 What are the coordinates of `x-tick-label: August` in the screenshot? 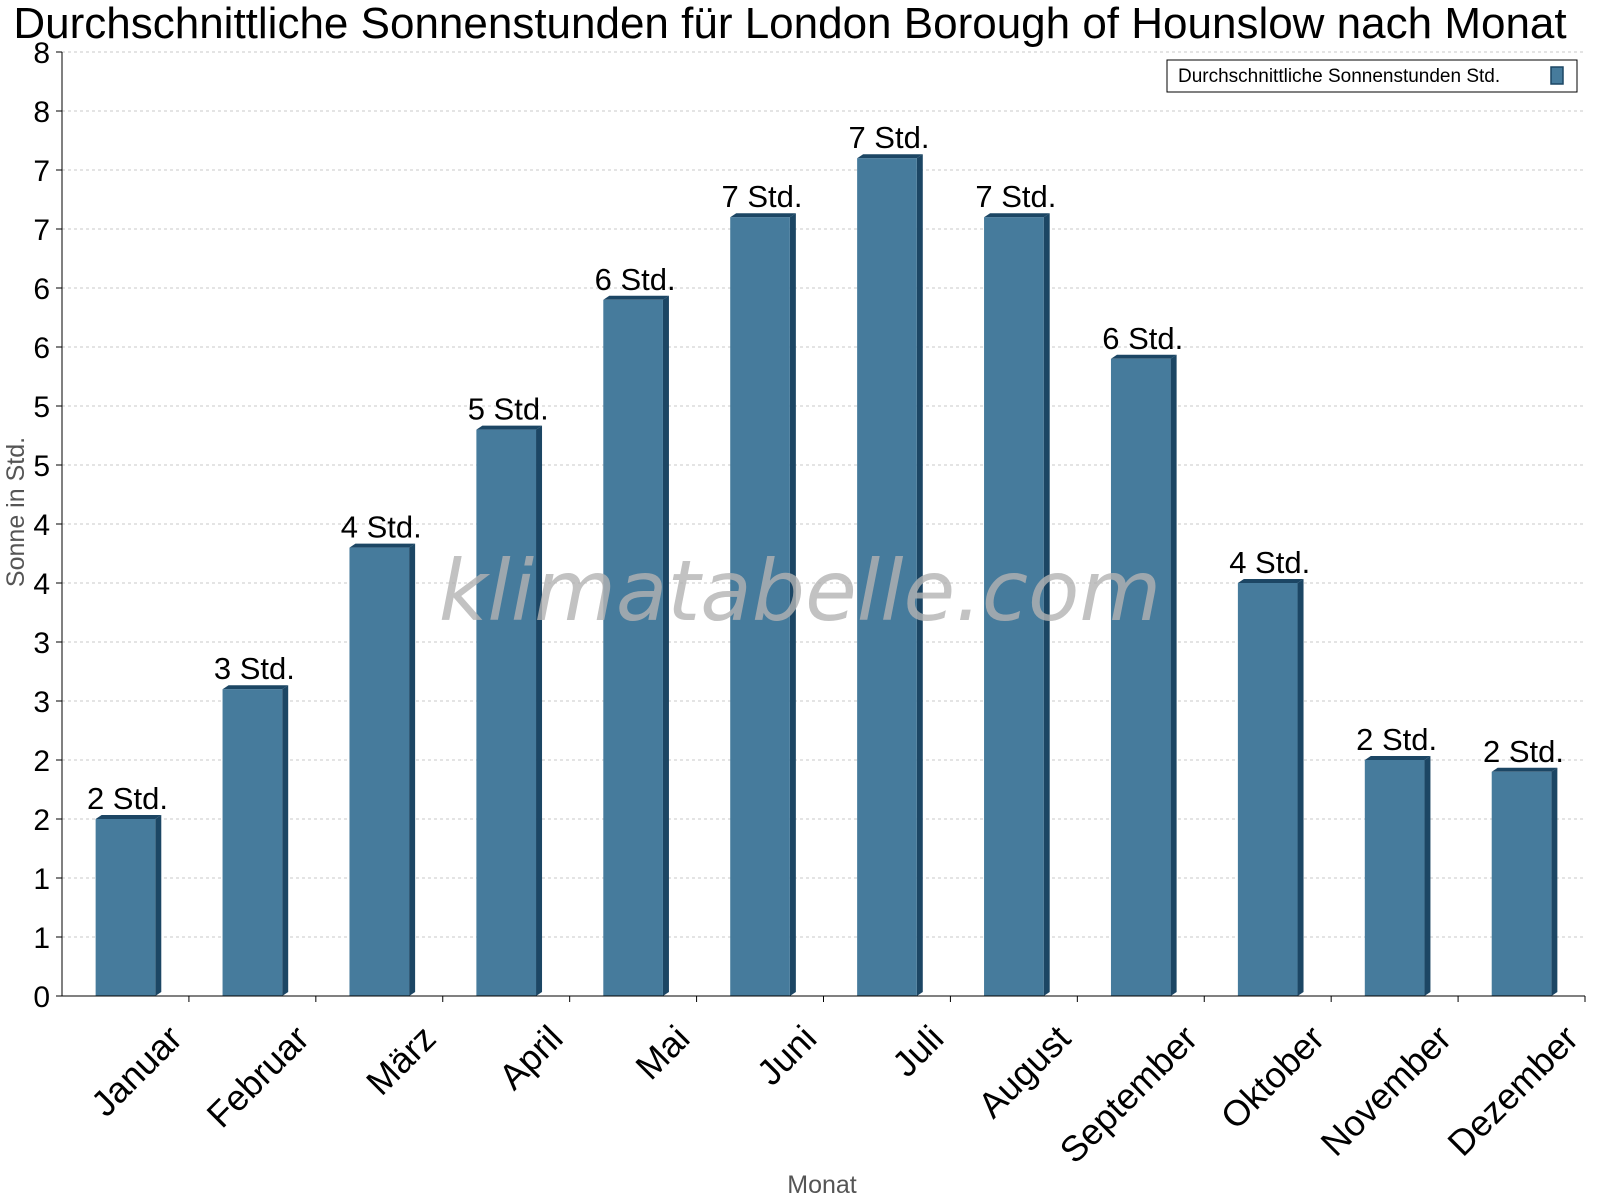 It's located at (1024, 1071).